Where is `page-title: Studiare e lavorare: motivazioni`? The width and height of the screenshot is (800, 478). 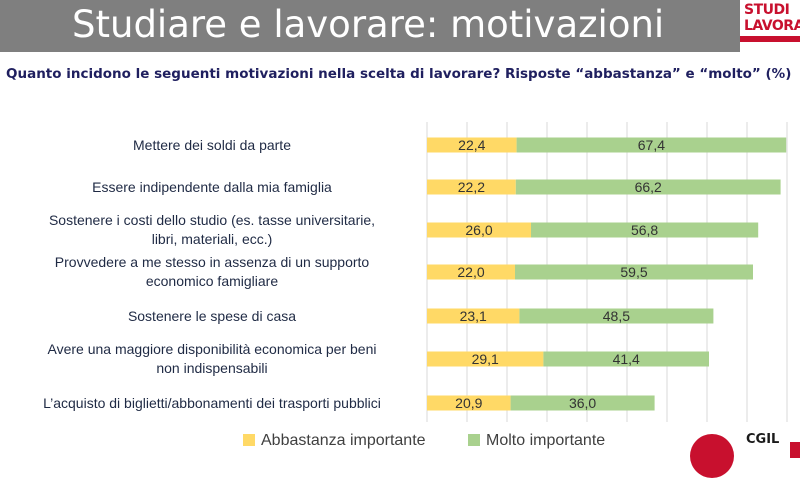 page-title: Studiare e lavorare: motivazioni is located at coordinates (368, 24).